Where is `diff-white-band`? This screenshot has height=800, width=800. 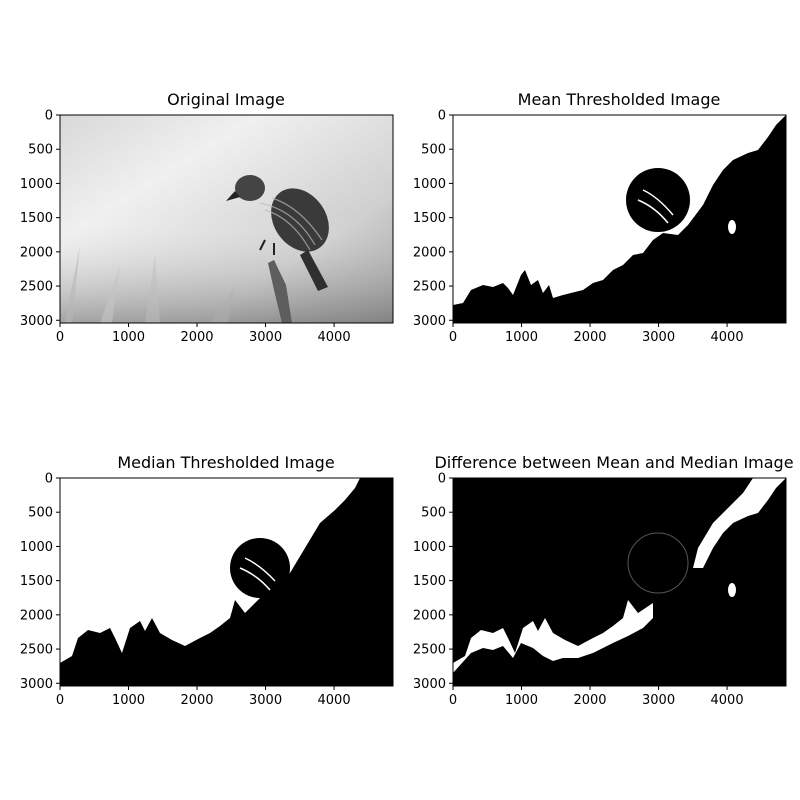 diff-white-band is located at coordinates (553, 636).